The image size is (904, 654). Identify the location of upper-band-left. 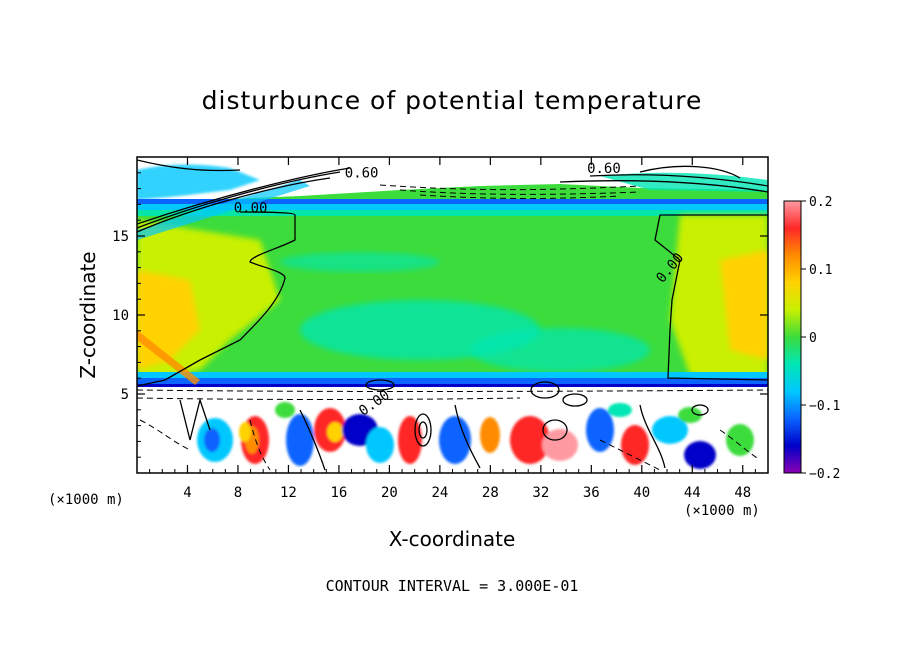
(198, 182).